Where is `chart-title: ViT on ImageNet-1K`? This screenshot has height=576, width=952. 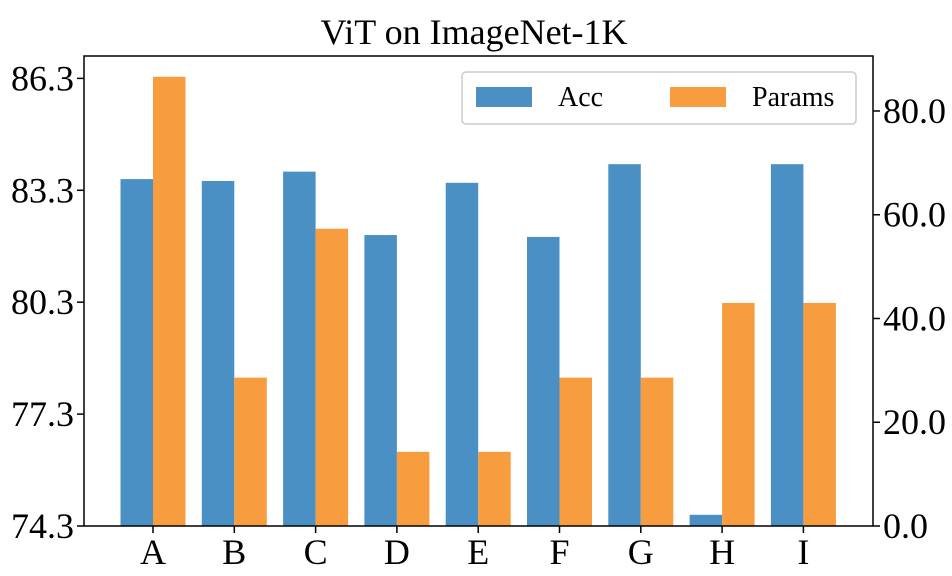 chart-title: ViT on ImageNet-1K is located at coordinates (473, 32).